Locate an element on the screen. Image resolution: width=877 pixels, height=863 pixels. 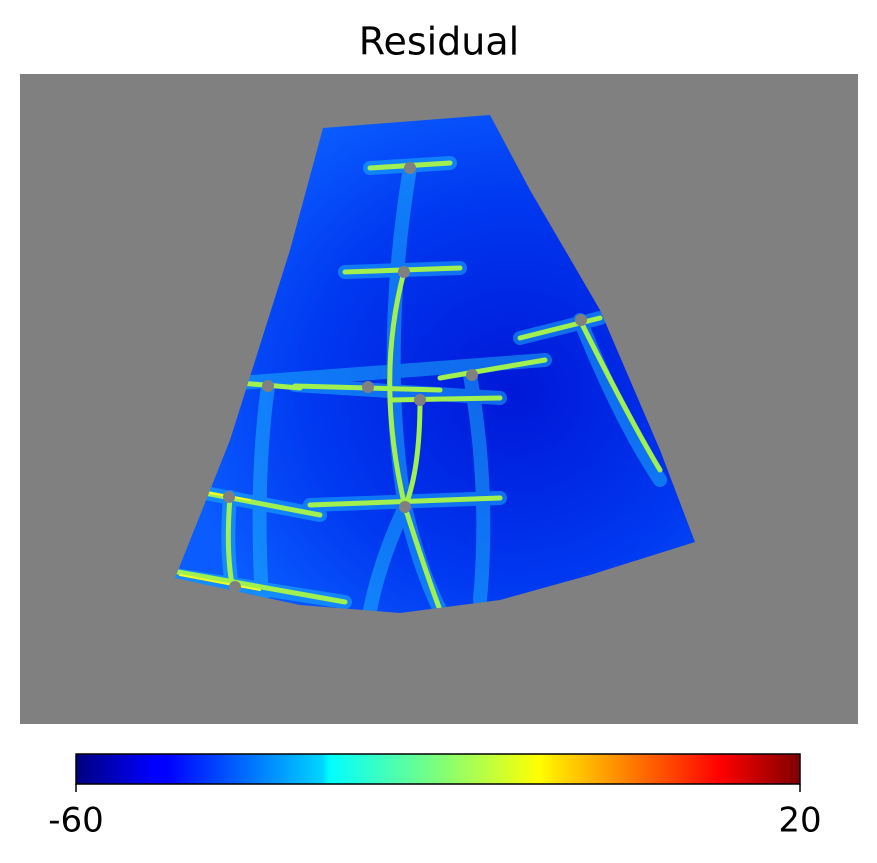
colorbar-tick-label: 20 is located at coordinates (799, 821).